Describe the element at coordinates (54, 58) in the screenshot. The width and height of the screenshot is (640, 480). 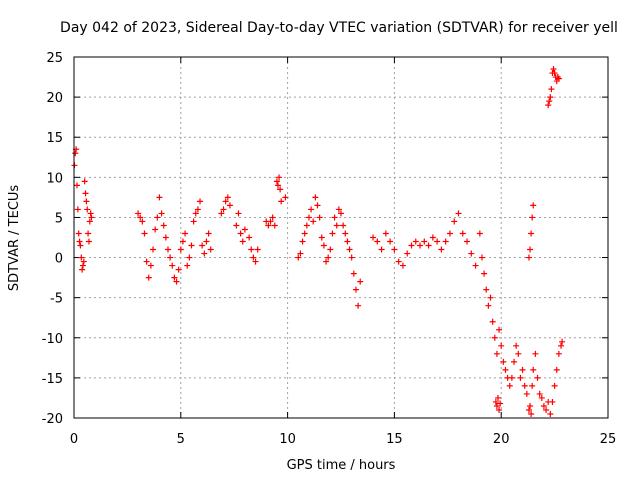
I see `y-tick-label: 25` at that location.